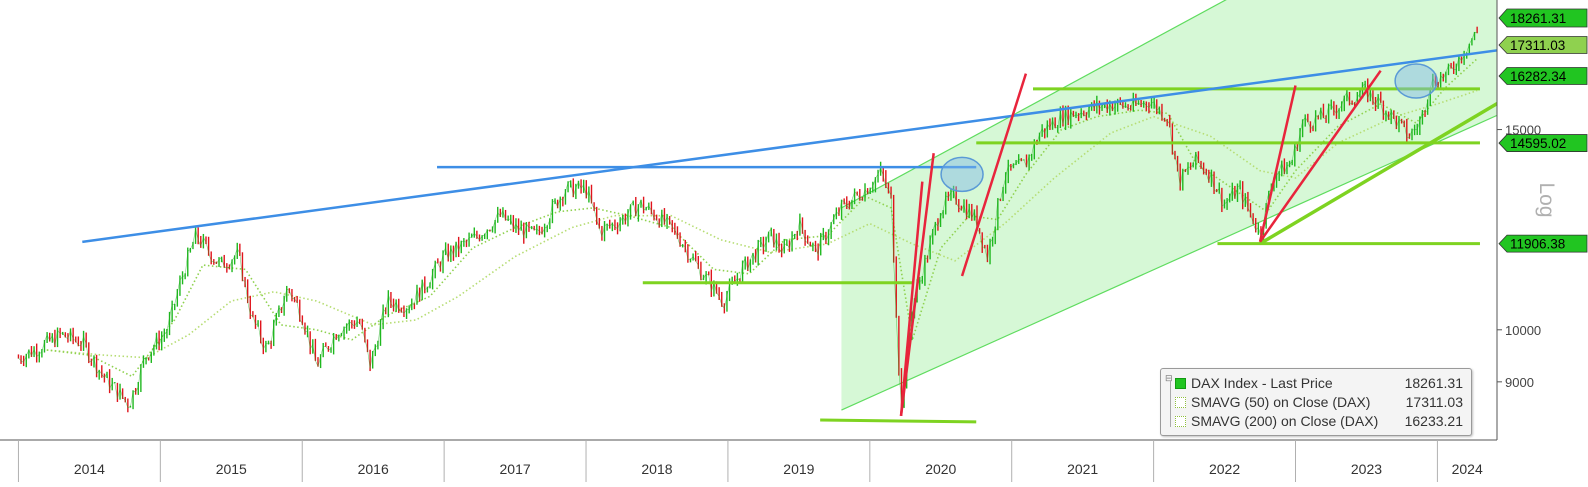 This screenshot has height=487, width=1588. What do you see at coordinates (940, 469) in the screenshot?
I see `x-tick-label: 2020` at bounding box center [940, 469].